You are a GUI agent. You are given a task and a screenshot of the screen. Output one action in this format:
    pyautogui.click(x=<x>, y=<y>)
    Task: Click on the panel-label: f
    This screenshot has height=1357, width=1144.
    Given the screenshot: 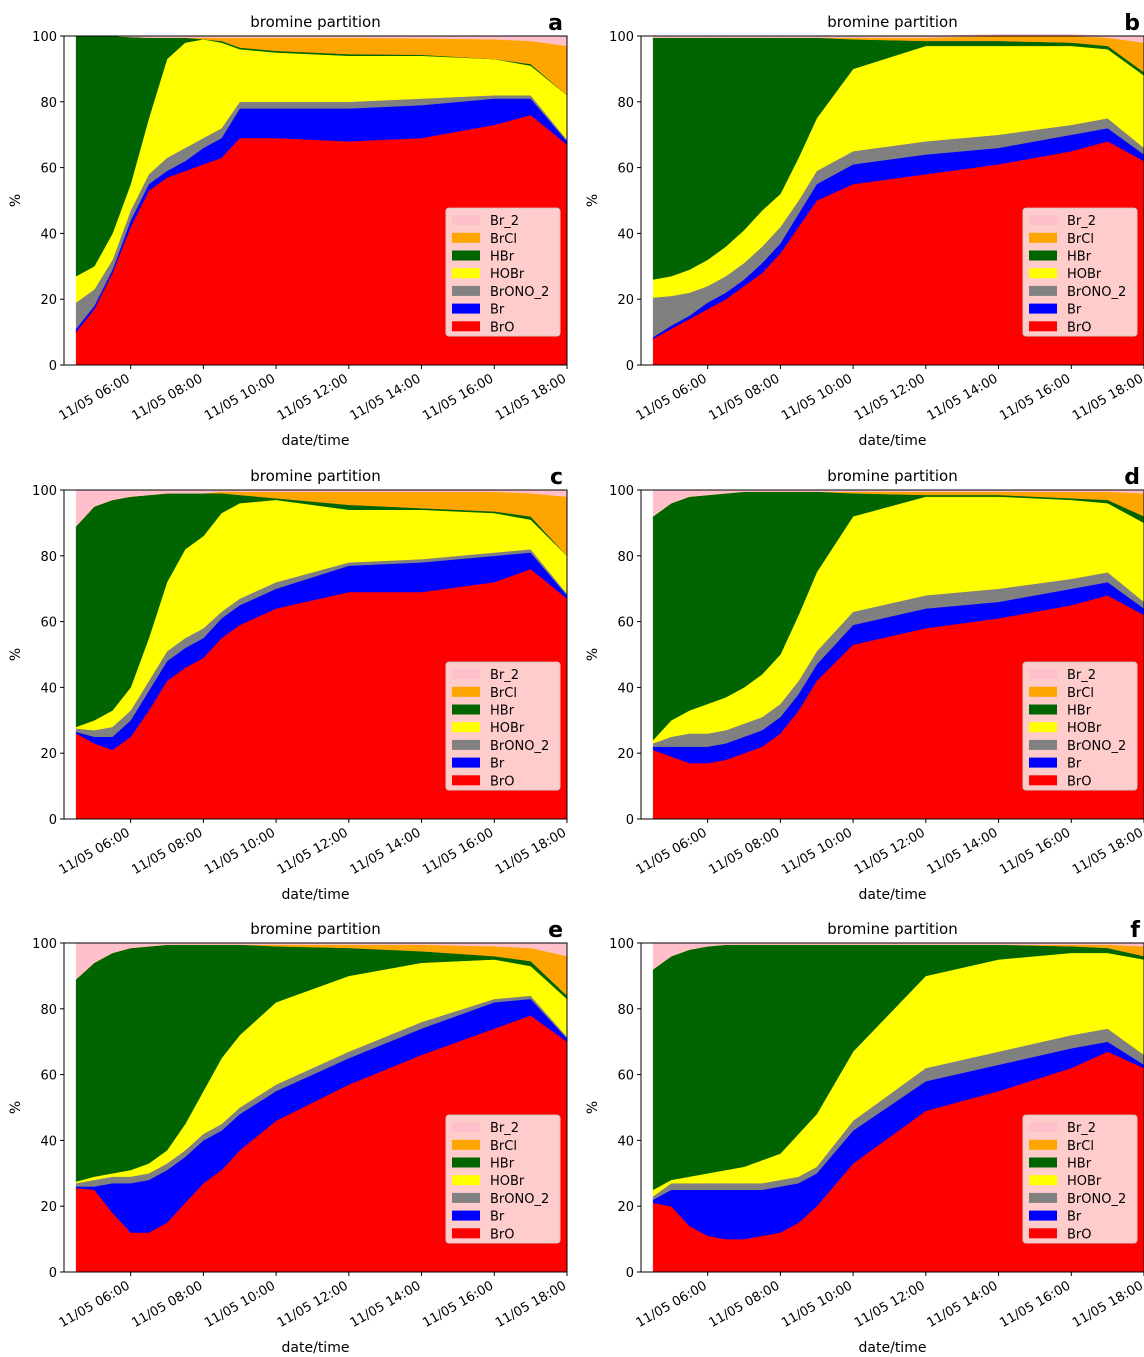 What is the action you would take?
    pyautogui.click(x=1135, y=930)
    